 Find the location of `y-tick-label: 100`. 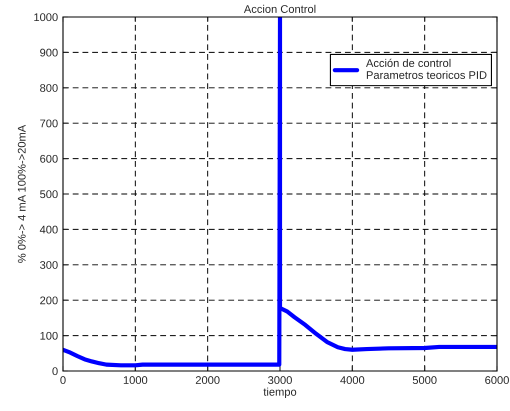

y-tick-label: 100 is located at coordinates (49, 336).